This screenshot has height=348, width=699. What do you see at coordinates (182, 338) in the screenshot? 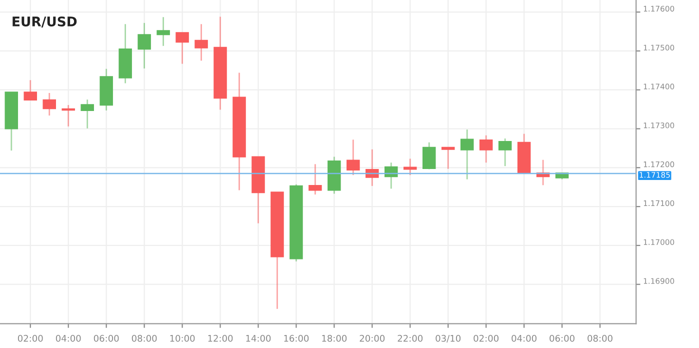
I see `x-tick-label: 10:00` at bounding box center [182, 338].